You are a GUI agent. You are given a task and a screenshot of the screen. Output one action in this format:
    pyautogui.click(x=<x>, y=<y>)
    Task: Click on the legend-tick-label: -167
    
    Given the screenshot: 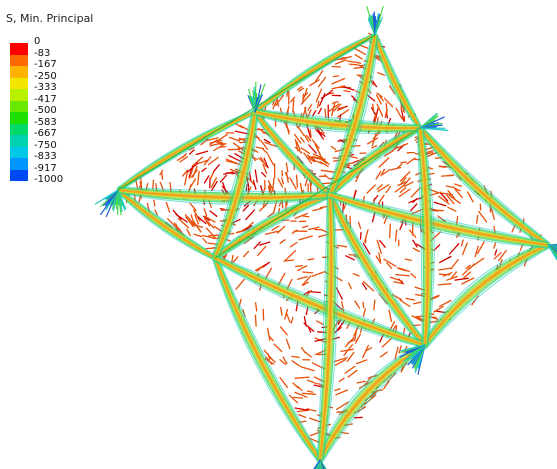 What is the action you would take?
    pyautogui.click(x=45, y=64)
    